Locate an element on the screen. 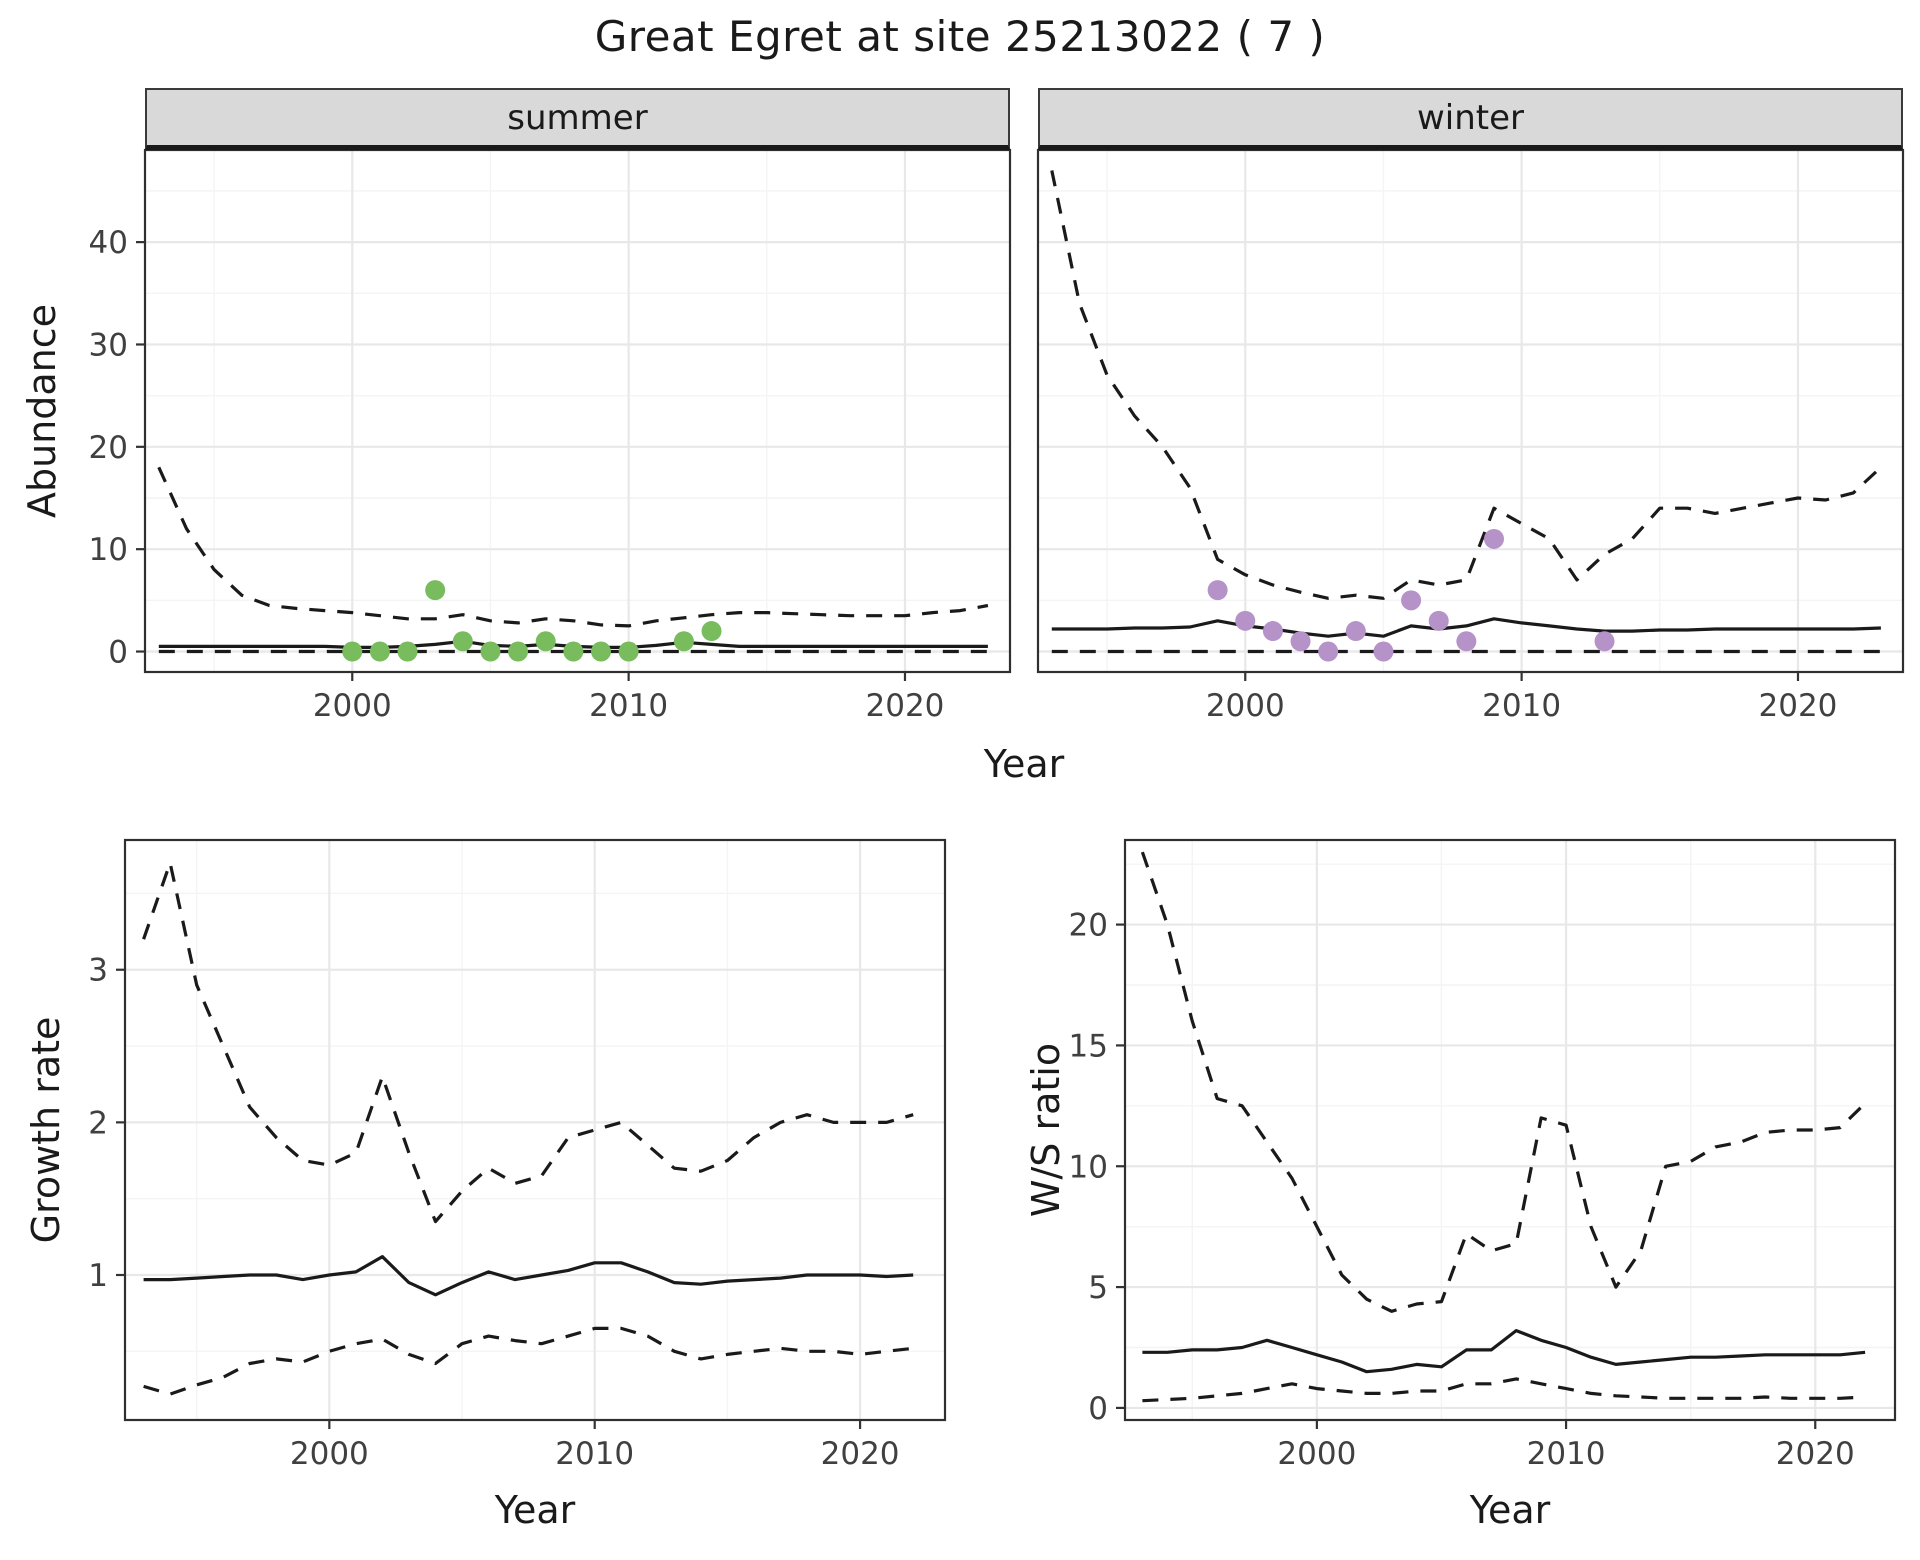 This screenshot has width=1920, height=1560. abundance-summer-x-tick-label: 2010 is located at coordinates (628, 706).